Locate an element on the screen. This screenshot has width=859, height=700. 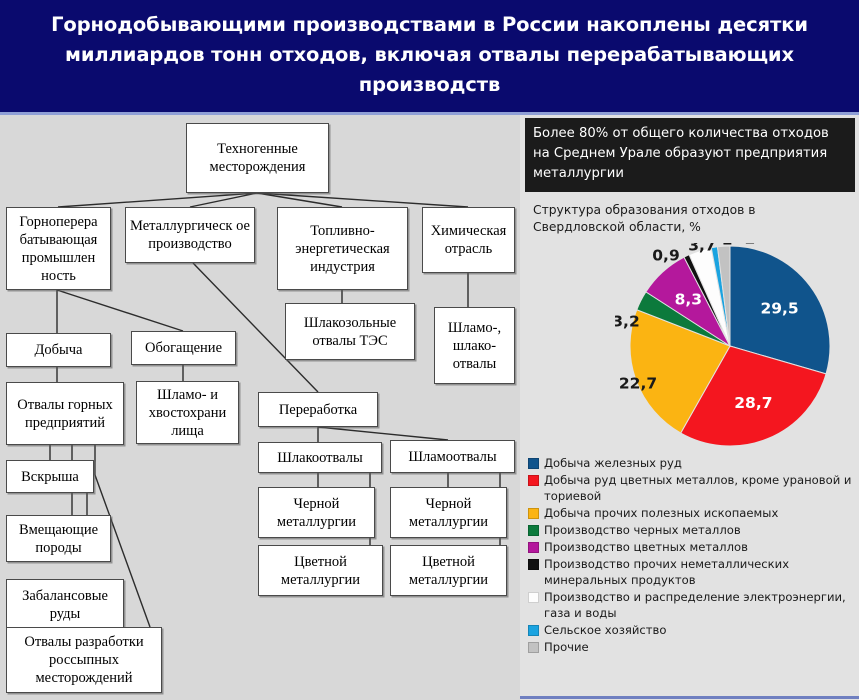
legend-label: Производство черных металлов is located at coordinates (642, 530).